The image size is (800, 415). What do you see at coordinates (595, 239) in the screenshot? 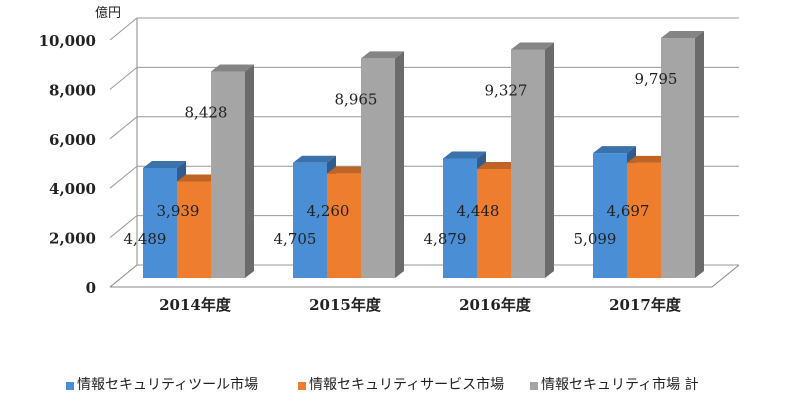
I see `data-label: 5,099` at bounding box center [595, 239].